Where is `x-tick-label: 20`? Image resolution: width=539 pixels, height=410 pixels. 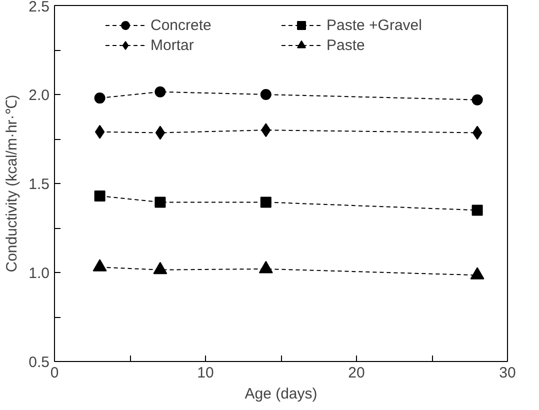
x-tick-label: 20 is located at coordinates (356, 373).